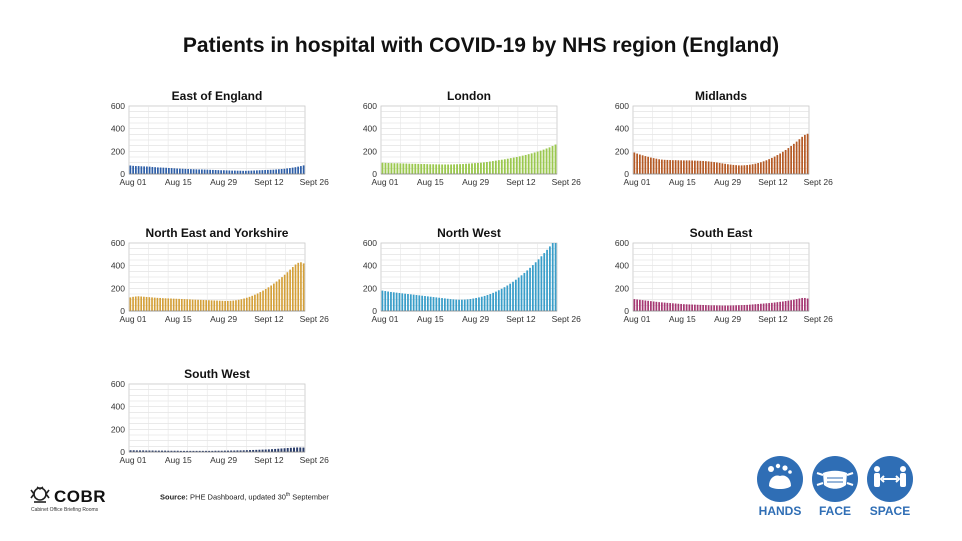 The height and width of the screenshot is (541, 962). I want to click on space-badge: SPACE, so click(890, 487).